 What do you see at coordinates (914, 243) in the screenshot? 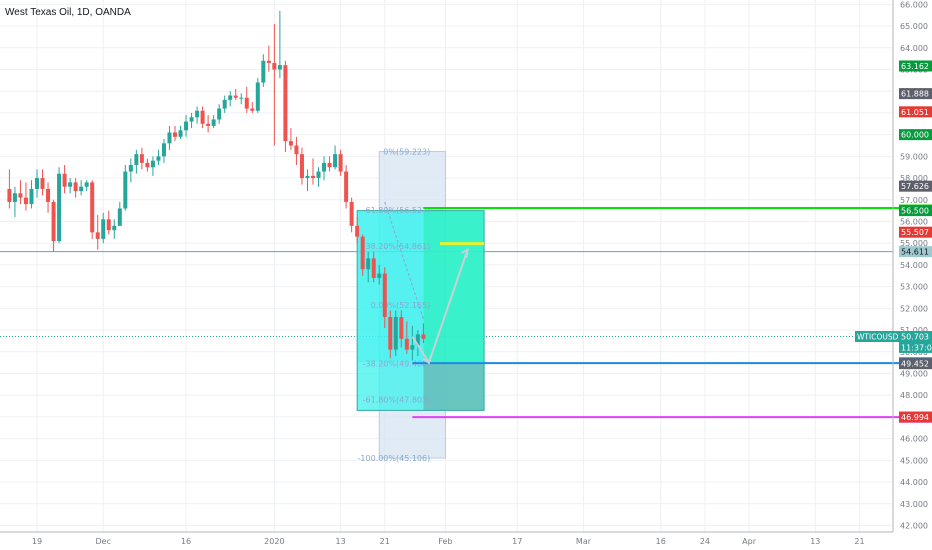
I see `price-tick-label: 55.000` at bounding box center [914, 243].